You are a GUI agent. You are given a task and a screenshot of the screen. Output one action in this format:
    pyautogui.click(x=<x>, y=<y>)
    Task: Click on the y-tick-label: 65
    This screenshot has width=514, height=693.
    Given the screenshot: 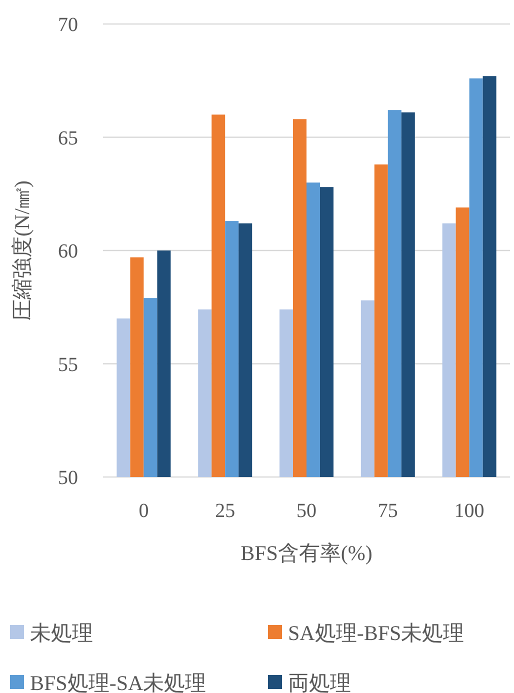 What is the action you would take?
    pyautogui.click(x=68, y=138)
    